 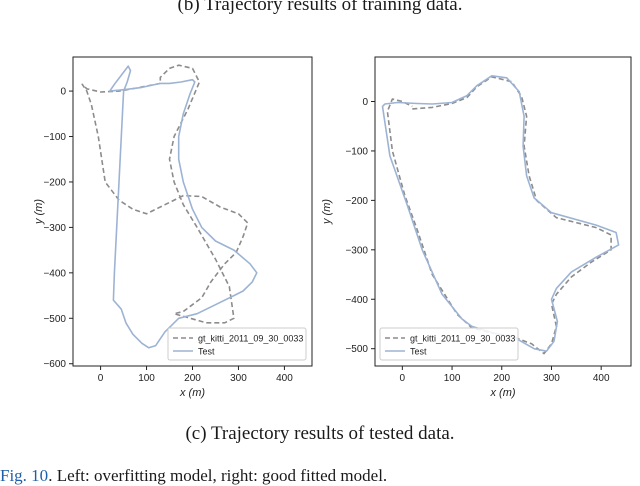 What do you see at coordinates (54, 364) in the screenshot?
I see `y-tick-label: −600` at bounding box center [54, 364].